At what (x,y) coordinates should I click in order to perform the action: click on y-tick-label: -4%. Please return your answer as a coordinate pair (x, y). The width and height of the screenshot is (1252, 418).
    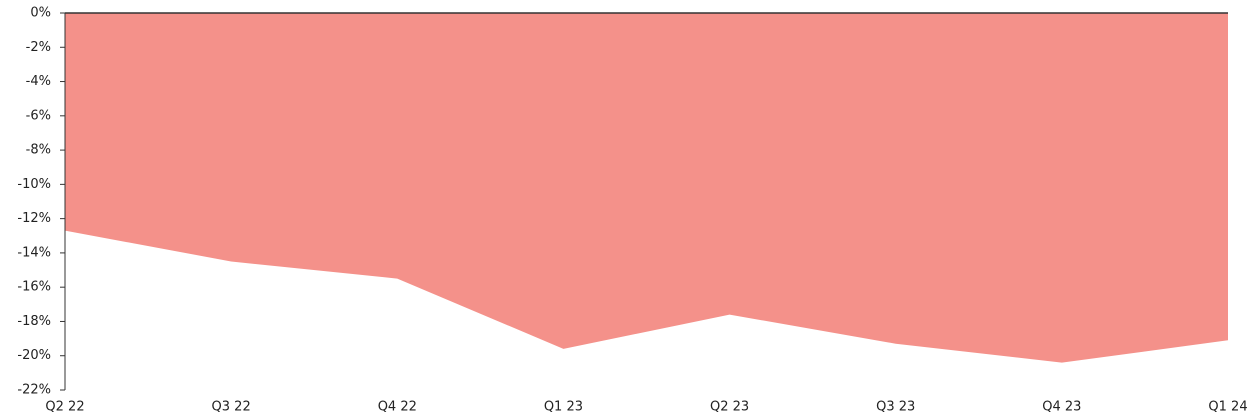
    Looking at the image, I should click on (38, 81).